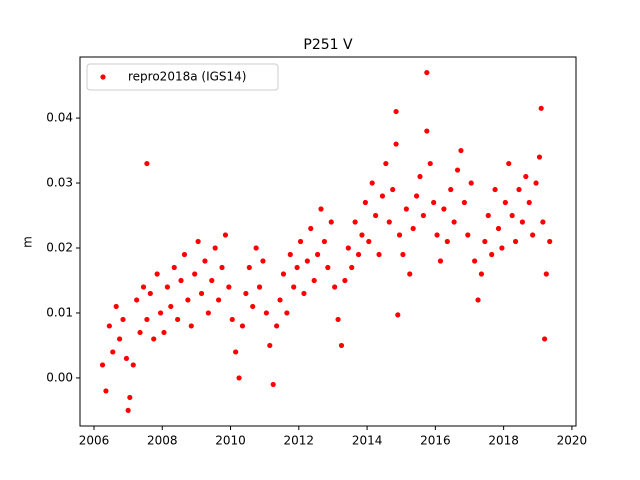  Describe the element at coordinates (503, 441) in the screenshot. I see `x-tick-label: 2018` at that location.